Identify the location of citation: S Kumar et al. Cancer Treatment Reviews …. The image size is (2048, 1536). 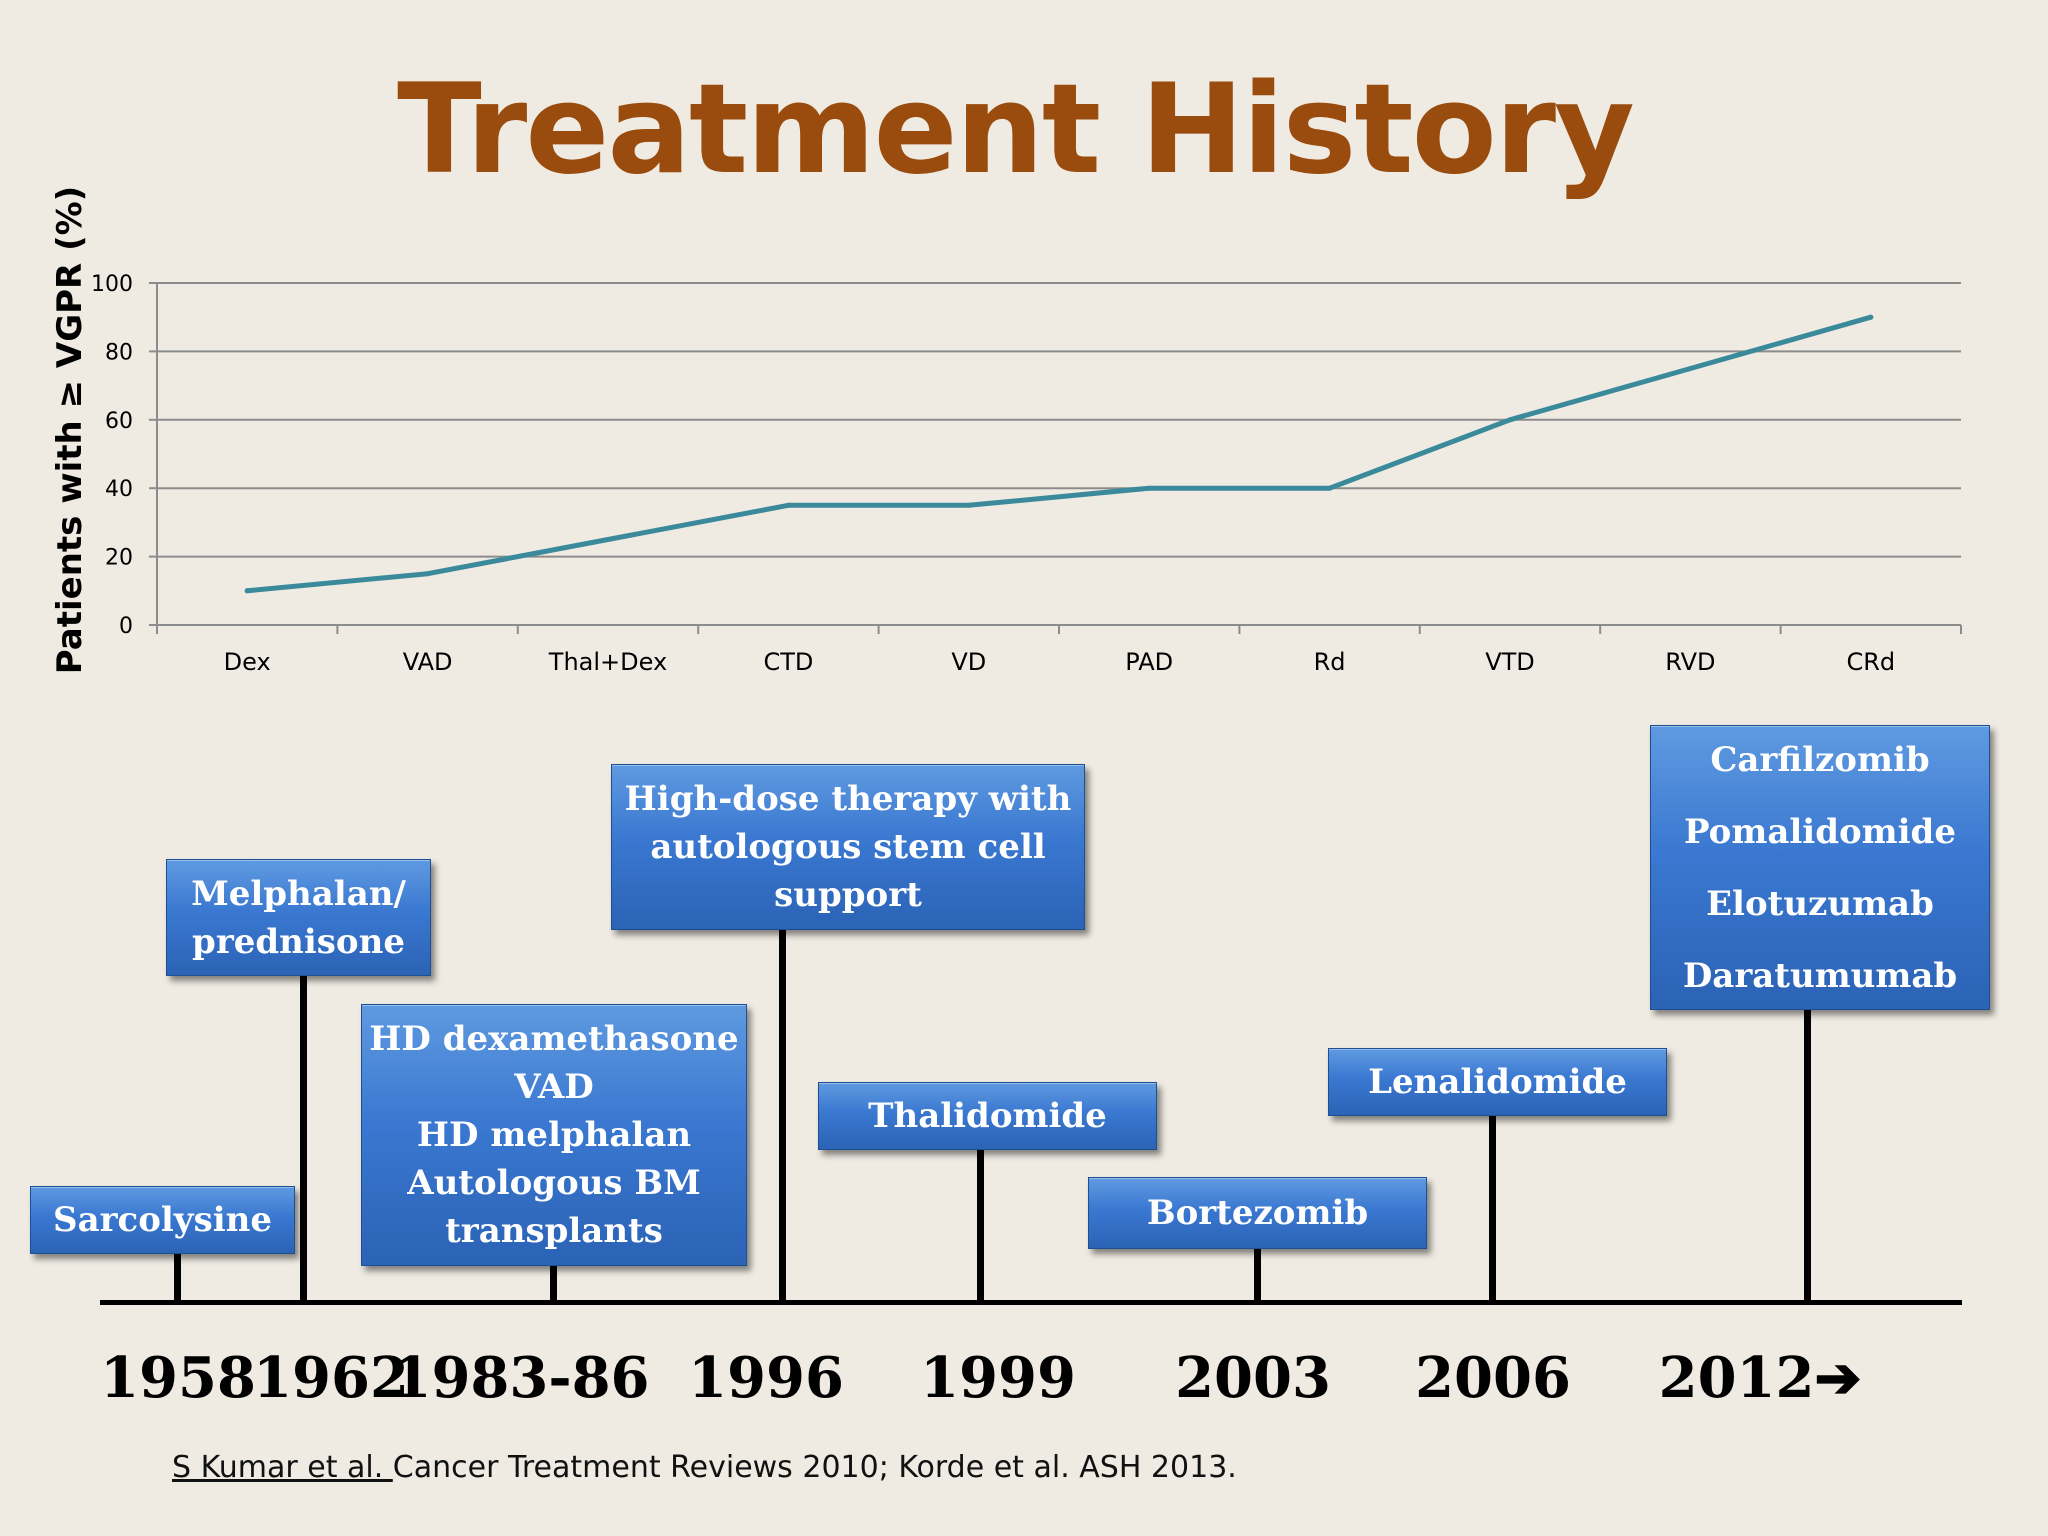
(704, 1467).